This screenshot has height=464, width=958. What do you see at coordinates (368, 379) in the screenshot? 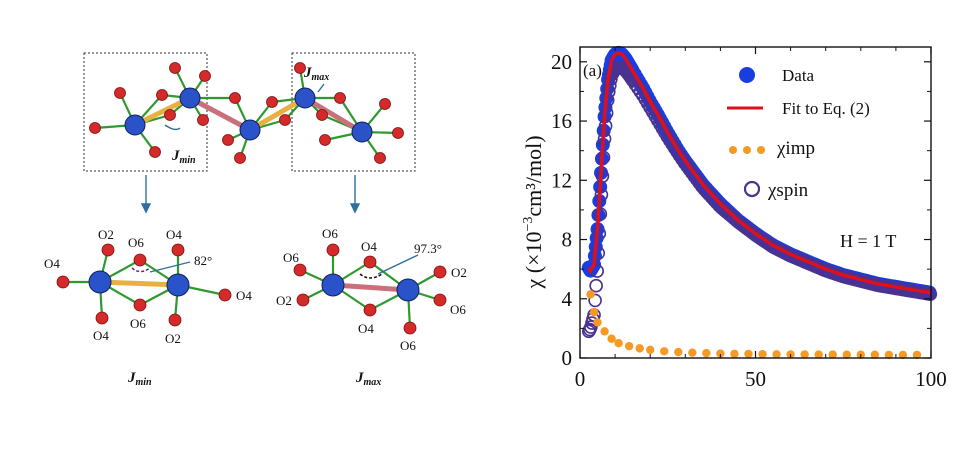
I see `jmax-label-bottom: Jmax` at bounding box center [368, 379].